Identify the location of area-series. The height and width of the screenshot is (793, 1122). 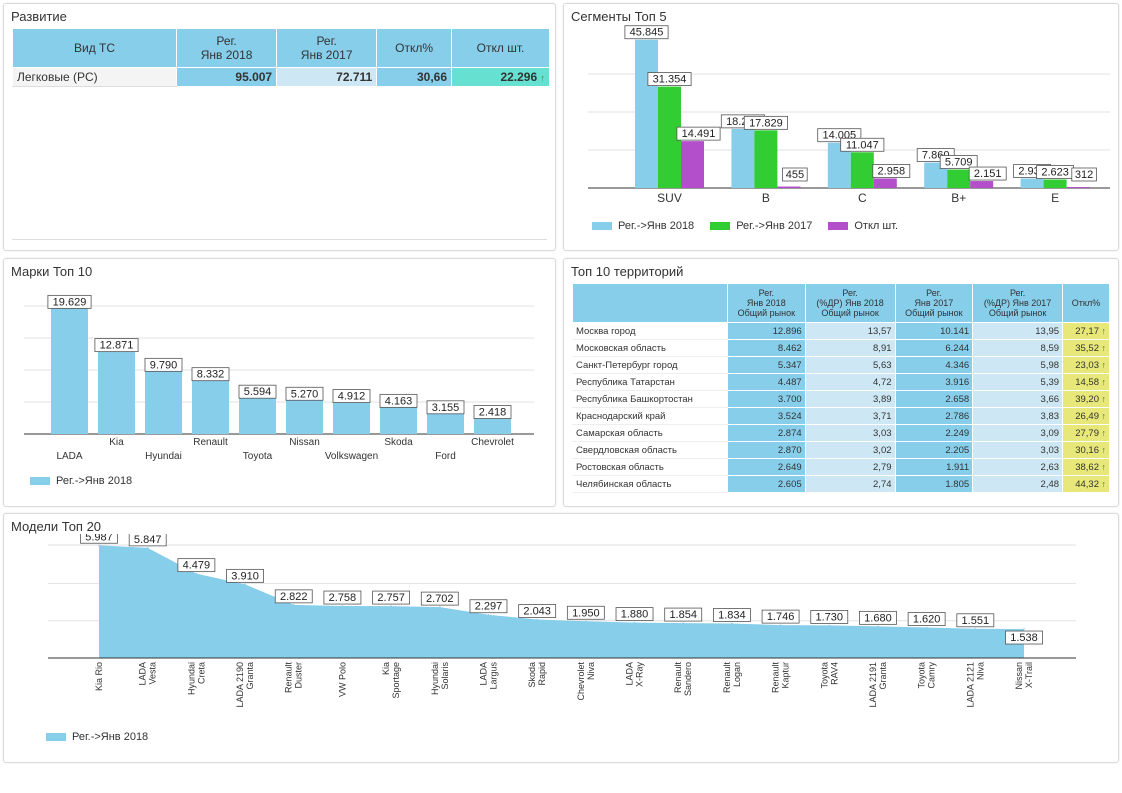
(561, 601).